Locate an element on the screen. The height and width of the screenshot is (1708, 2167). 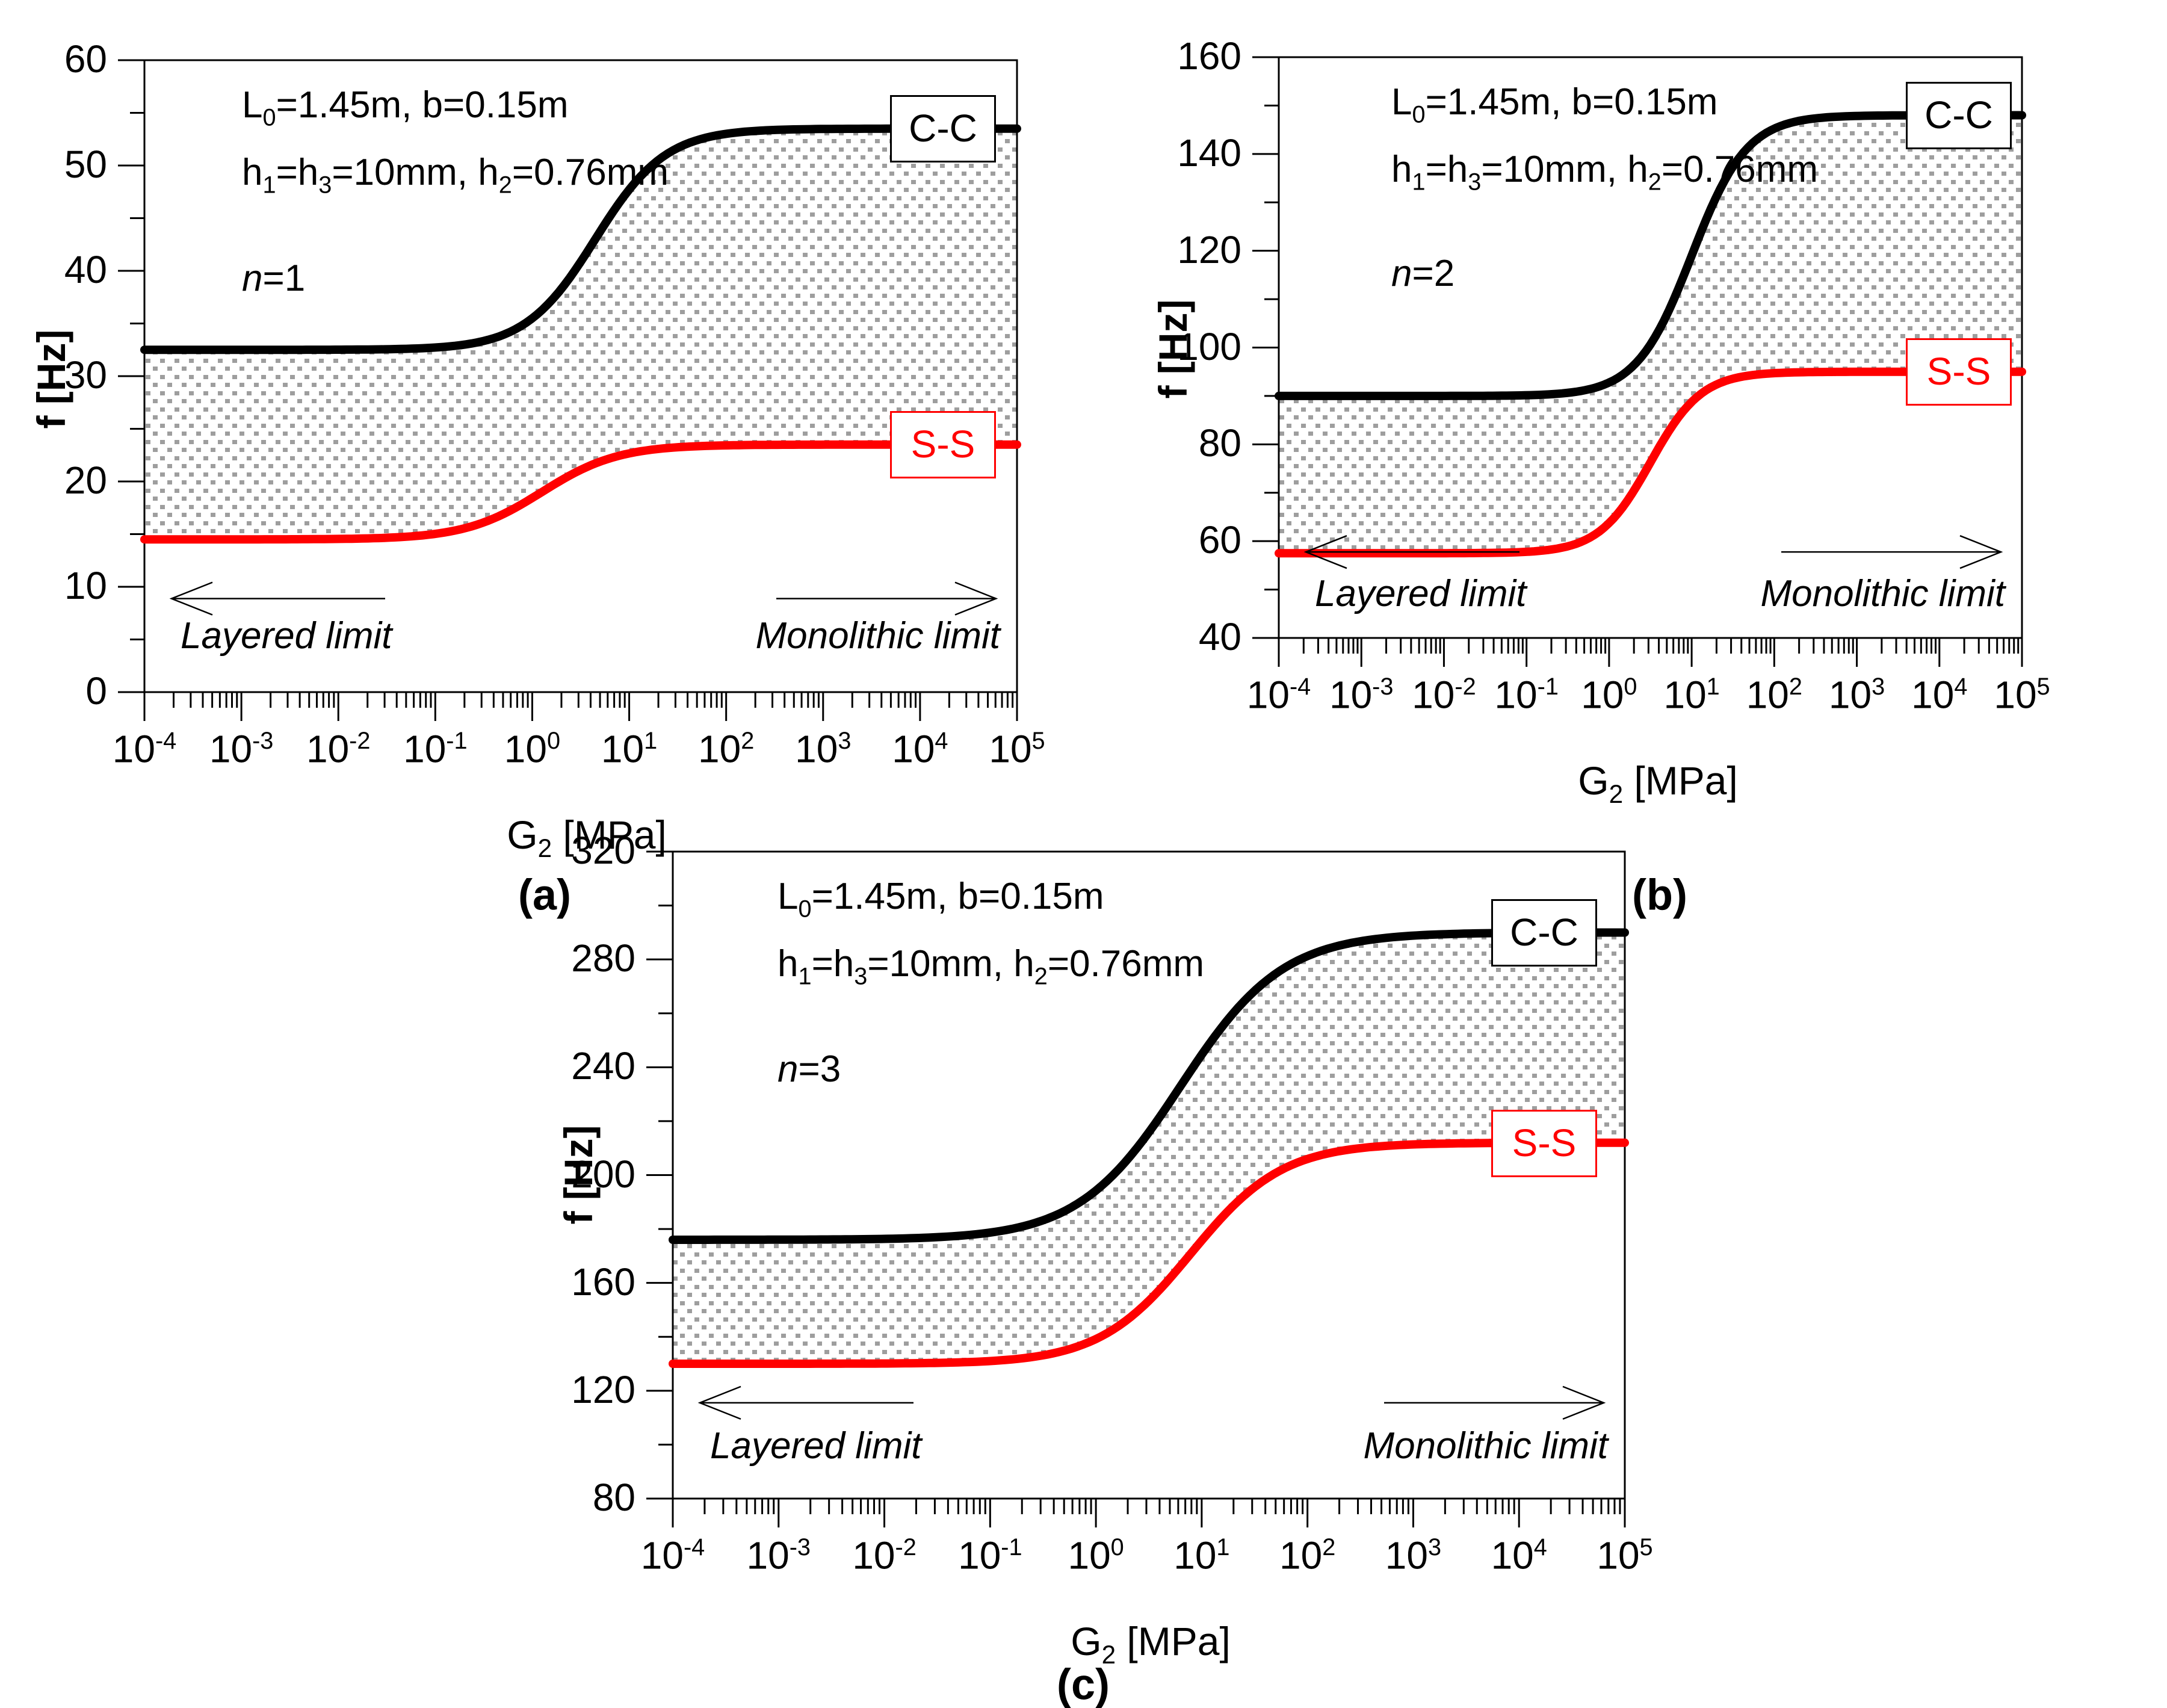
chart-a-x-tick-label: 10⁻⁴ is located at coordinates (144, 749).